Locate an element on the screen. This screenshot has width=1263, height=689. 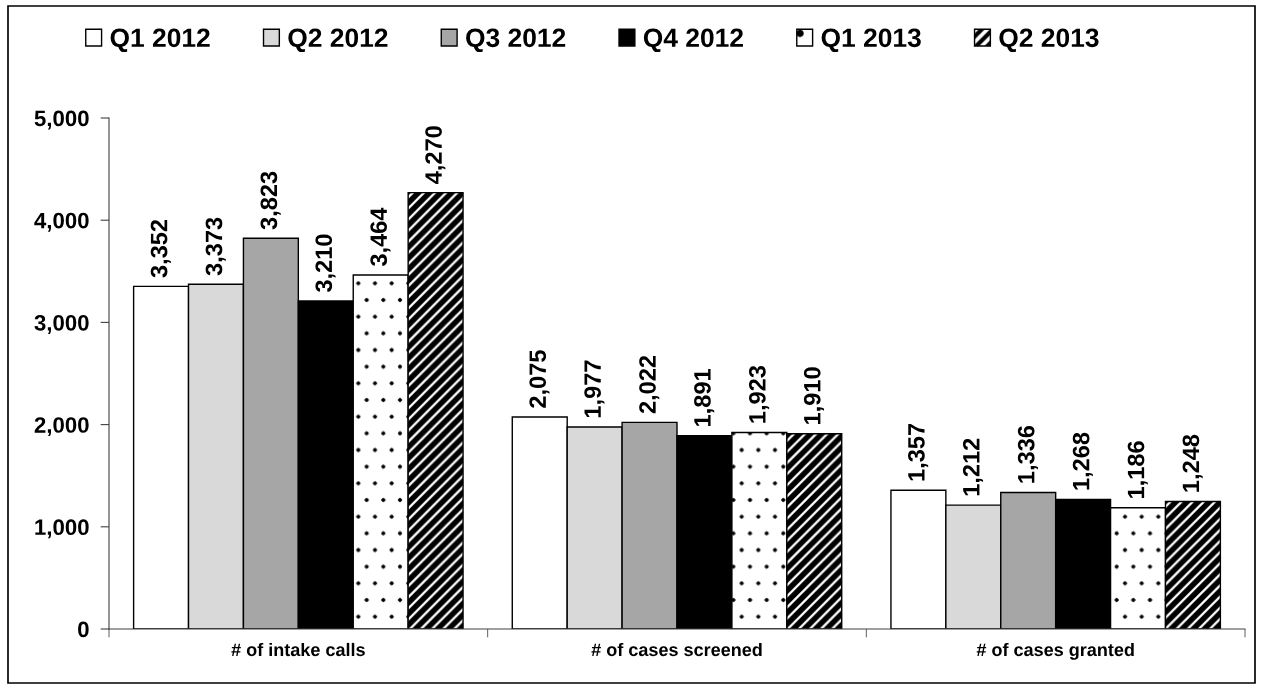
data-label: 1,336 is located at coordinates (1027, 454).